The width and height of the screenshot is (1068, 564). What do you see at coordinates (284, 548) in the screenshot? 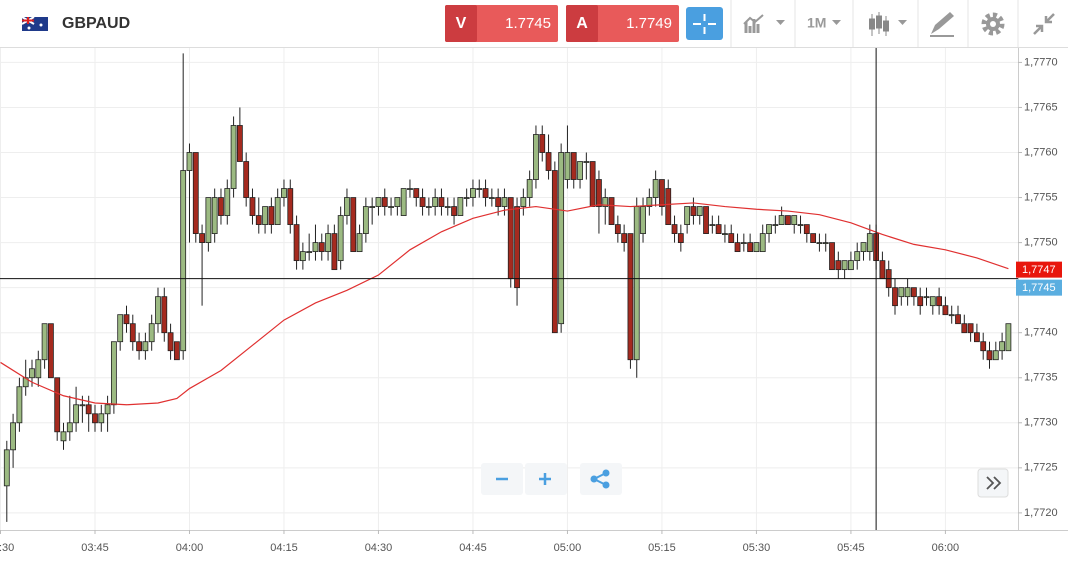
I see `x-tick-label: 04:15` at bounding box center [284, 548].